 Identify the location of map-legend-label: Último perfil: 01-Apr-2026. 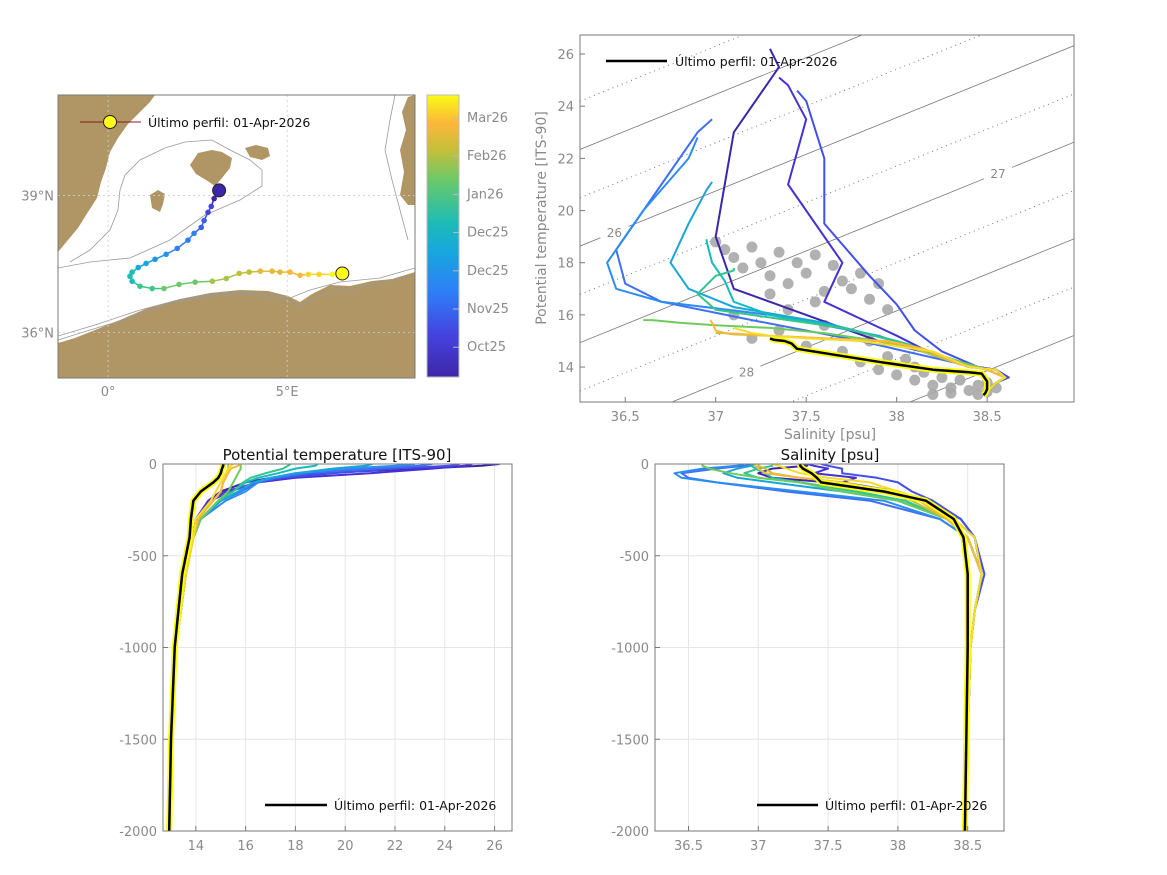
(229, 122).